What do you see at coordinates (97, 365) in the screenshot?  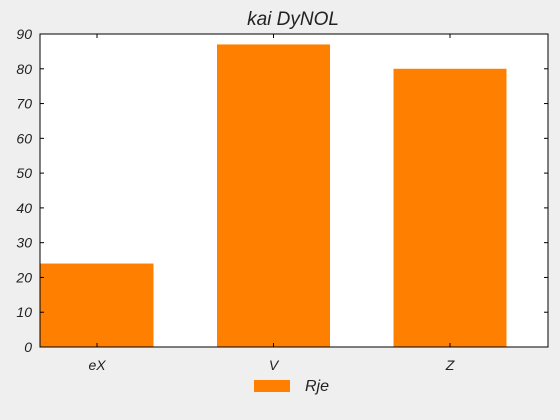 I see `x-tick-label: eX` at bounding box center [97, 365].